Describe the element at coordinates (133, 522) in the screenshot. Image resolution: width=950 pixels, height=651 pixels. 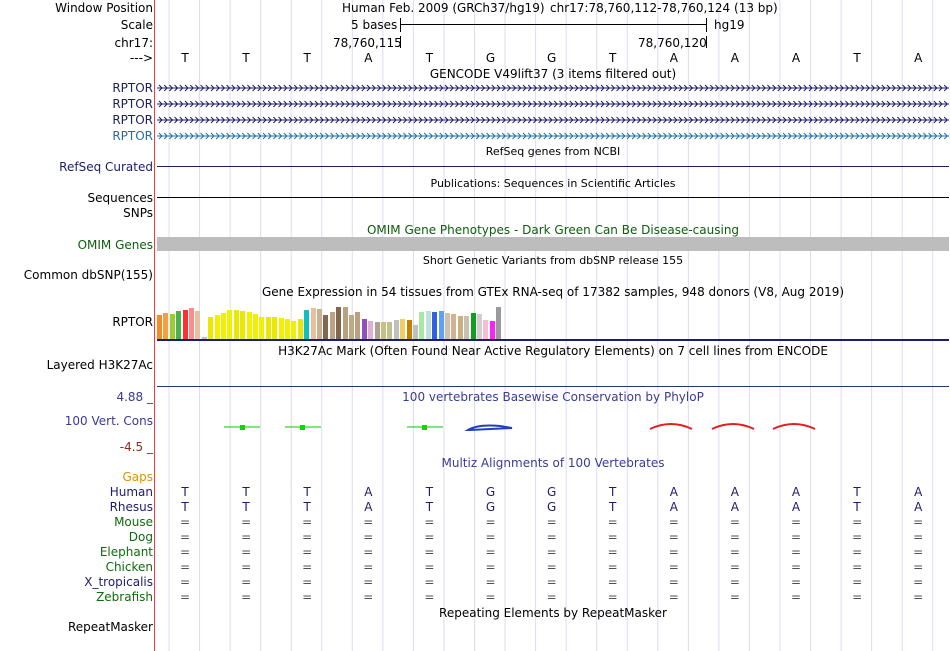
I see `species-label: Mouse` at that location.